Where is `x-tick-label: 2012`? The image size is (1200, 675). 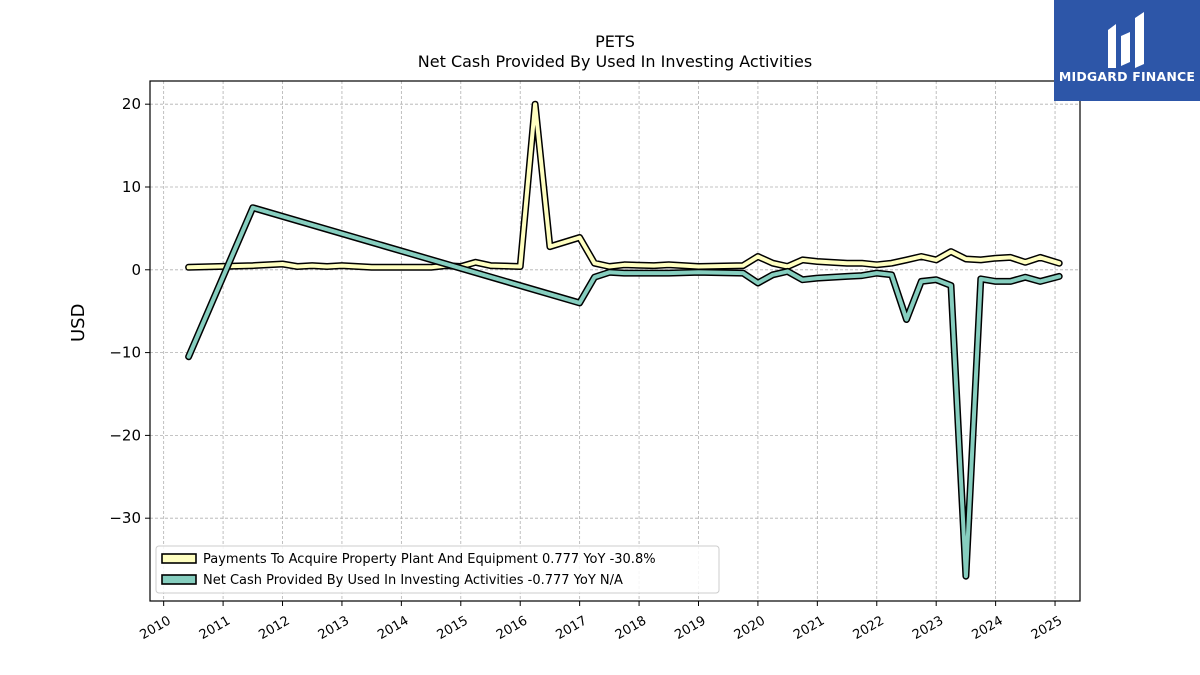 x-tick-label: 2012 is located at coordinates (274, 628).